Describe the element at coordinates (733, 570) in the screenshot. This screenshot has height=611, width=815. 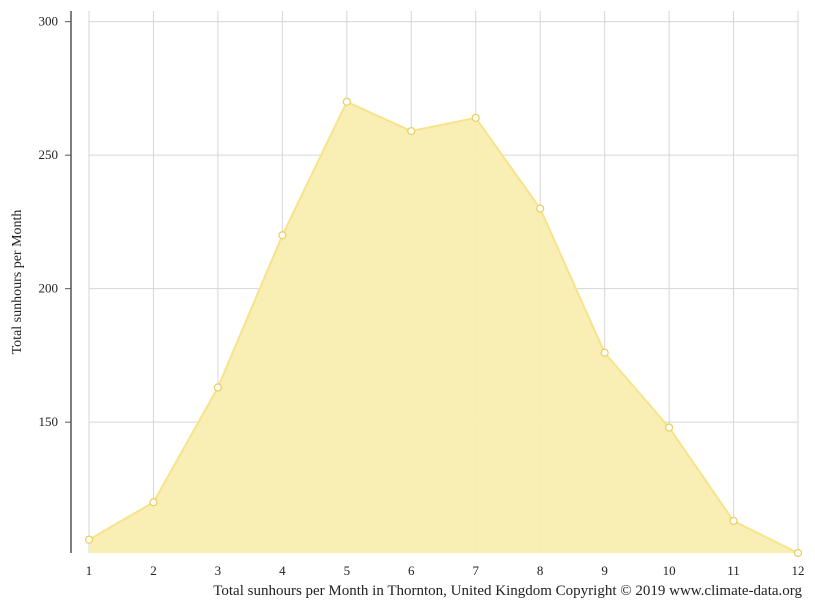
I see `x-tick-label: 11` at that location.